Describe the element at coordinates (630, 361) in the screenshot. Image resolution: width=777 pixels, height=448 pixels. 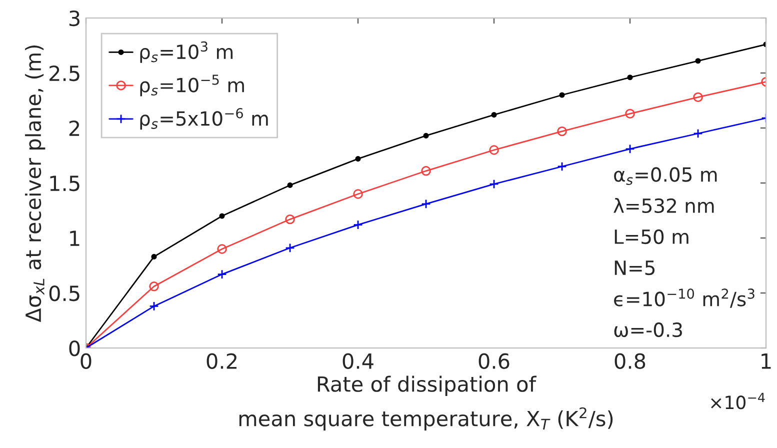
I see `x-tick-label: 0.8` at that location.